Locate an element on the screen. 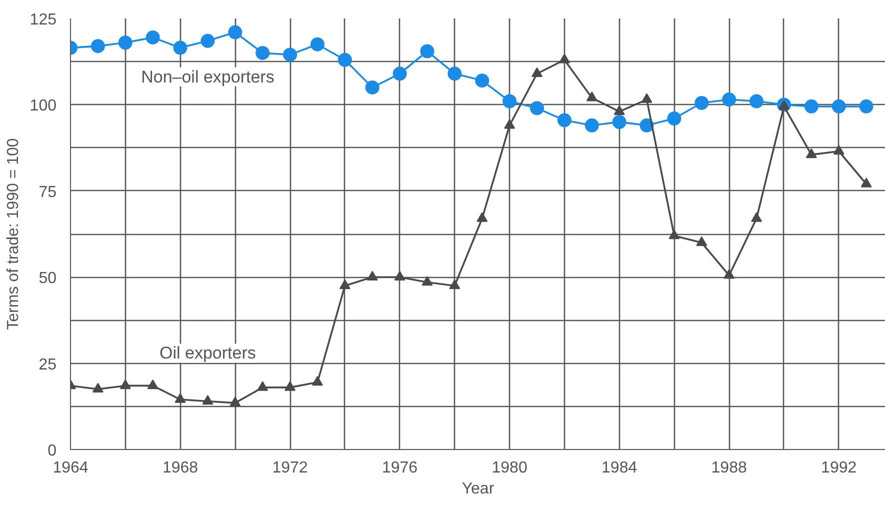 The image size is (885, 509). series-label: Non–oil exporters is located at coordinates (207, 76).